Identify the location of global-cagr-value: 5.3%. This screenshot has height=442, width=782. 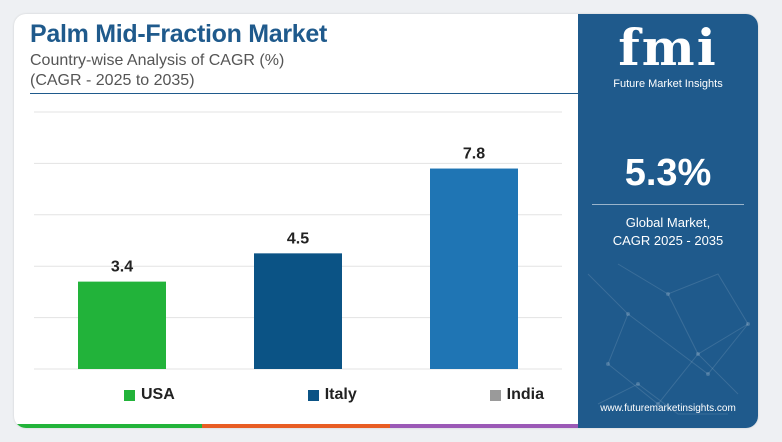
(668, 173).